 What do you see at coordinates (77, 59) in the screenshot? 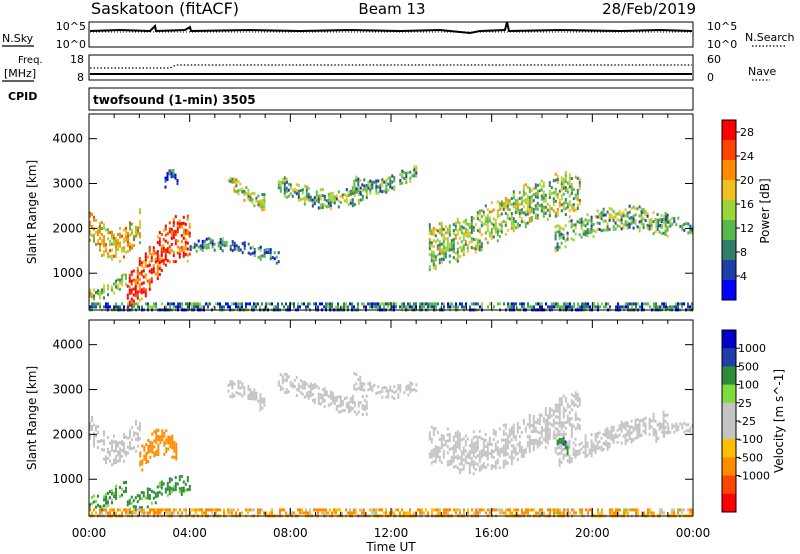
I see `freq-left-tick-top: 18` at bounding box center [77, 59].